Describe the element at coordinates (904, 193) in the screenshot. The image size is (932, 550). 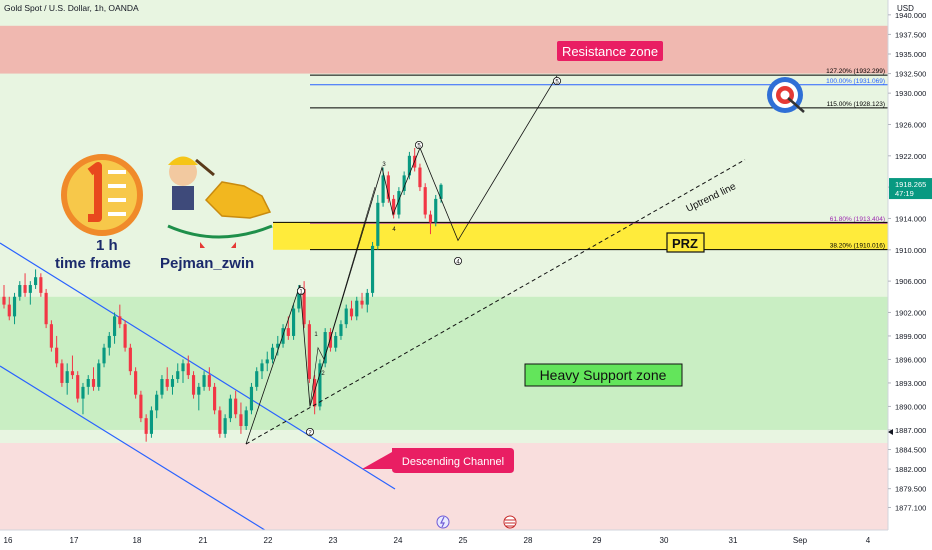
I see `current-price-countdown: 47:19` at that location.